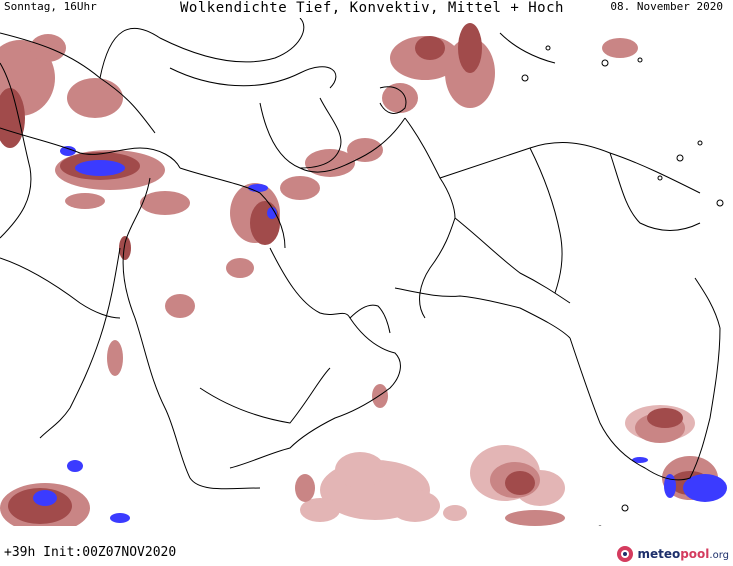 Image resolution: width=733 pixels, height=566 pixels. I want to click on meteopool-logo: meteopool.org, so click(672, 554).